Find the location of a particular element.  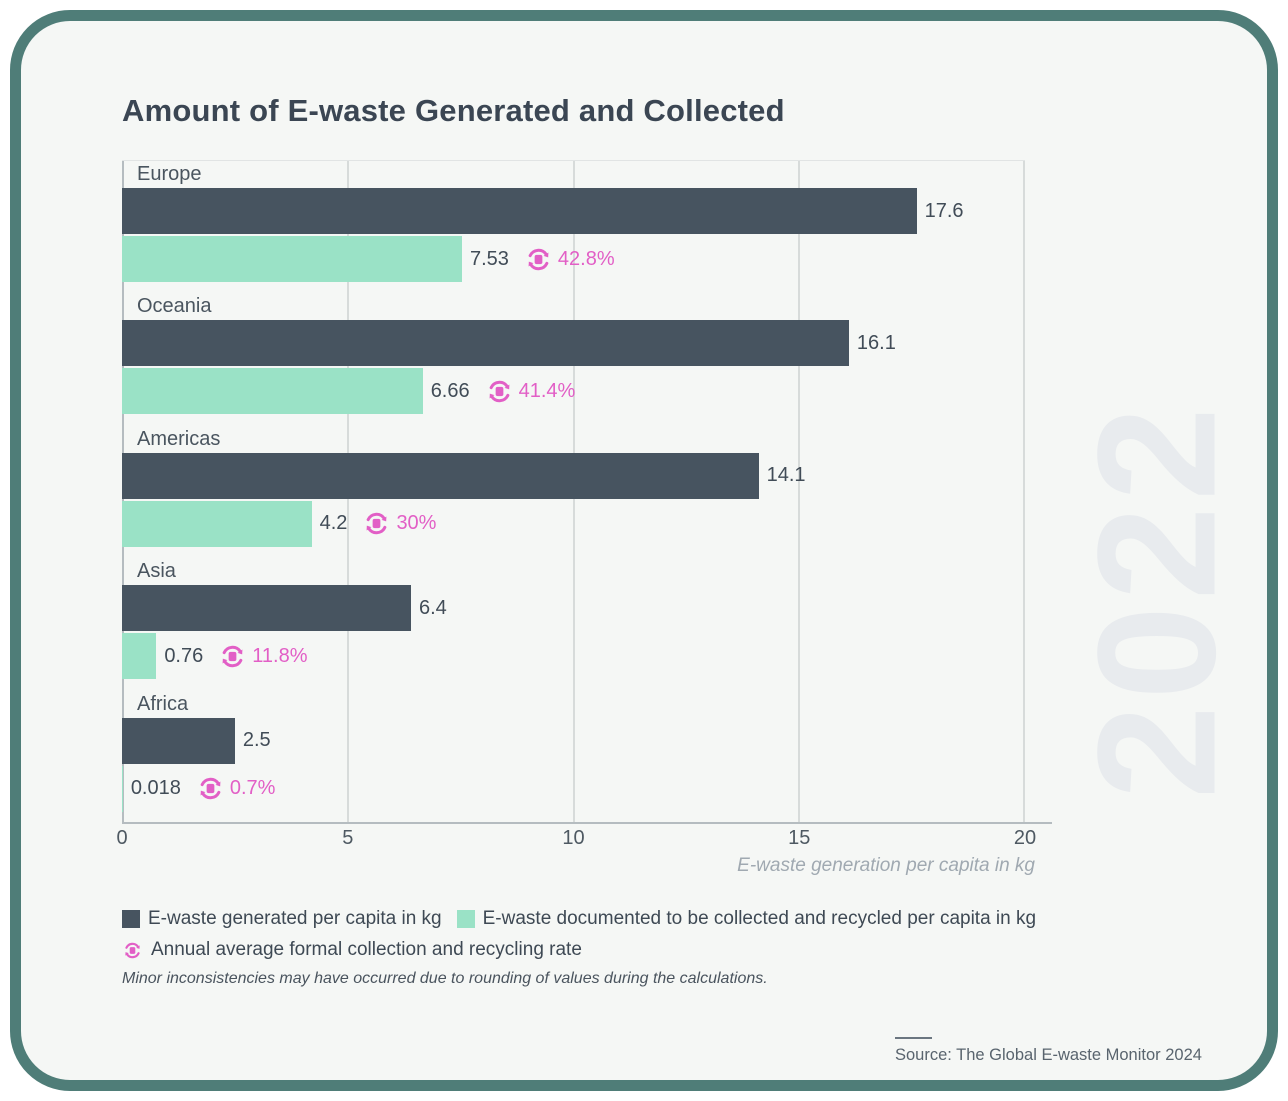

rate-value-label: 30% is located at coordinates (416, 523).